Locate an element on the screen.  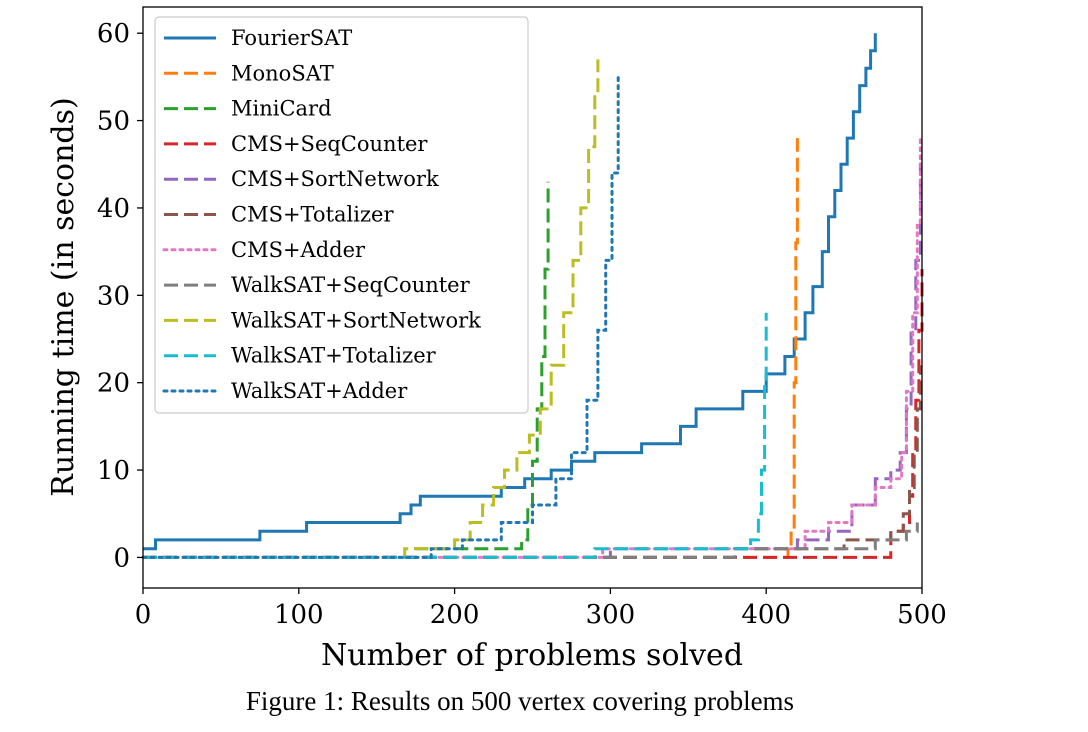
y-tick-label: 30 is located at coordinates (113, 296).